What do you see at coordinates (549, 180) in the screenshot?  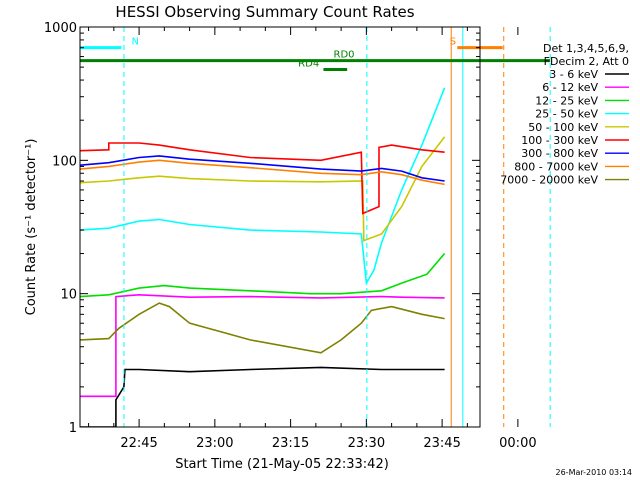 I see `legend-label-7000-20000-kev: 7000 - 20000 keV` at bounding box center [549, 180].